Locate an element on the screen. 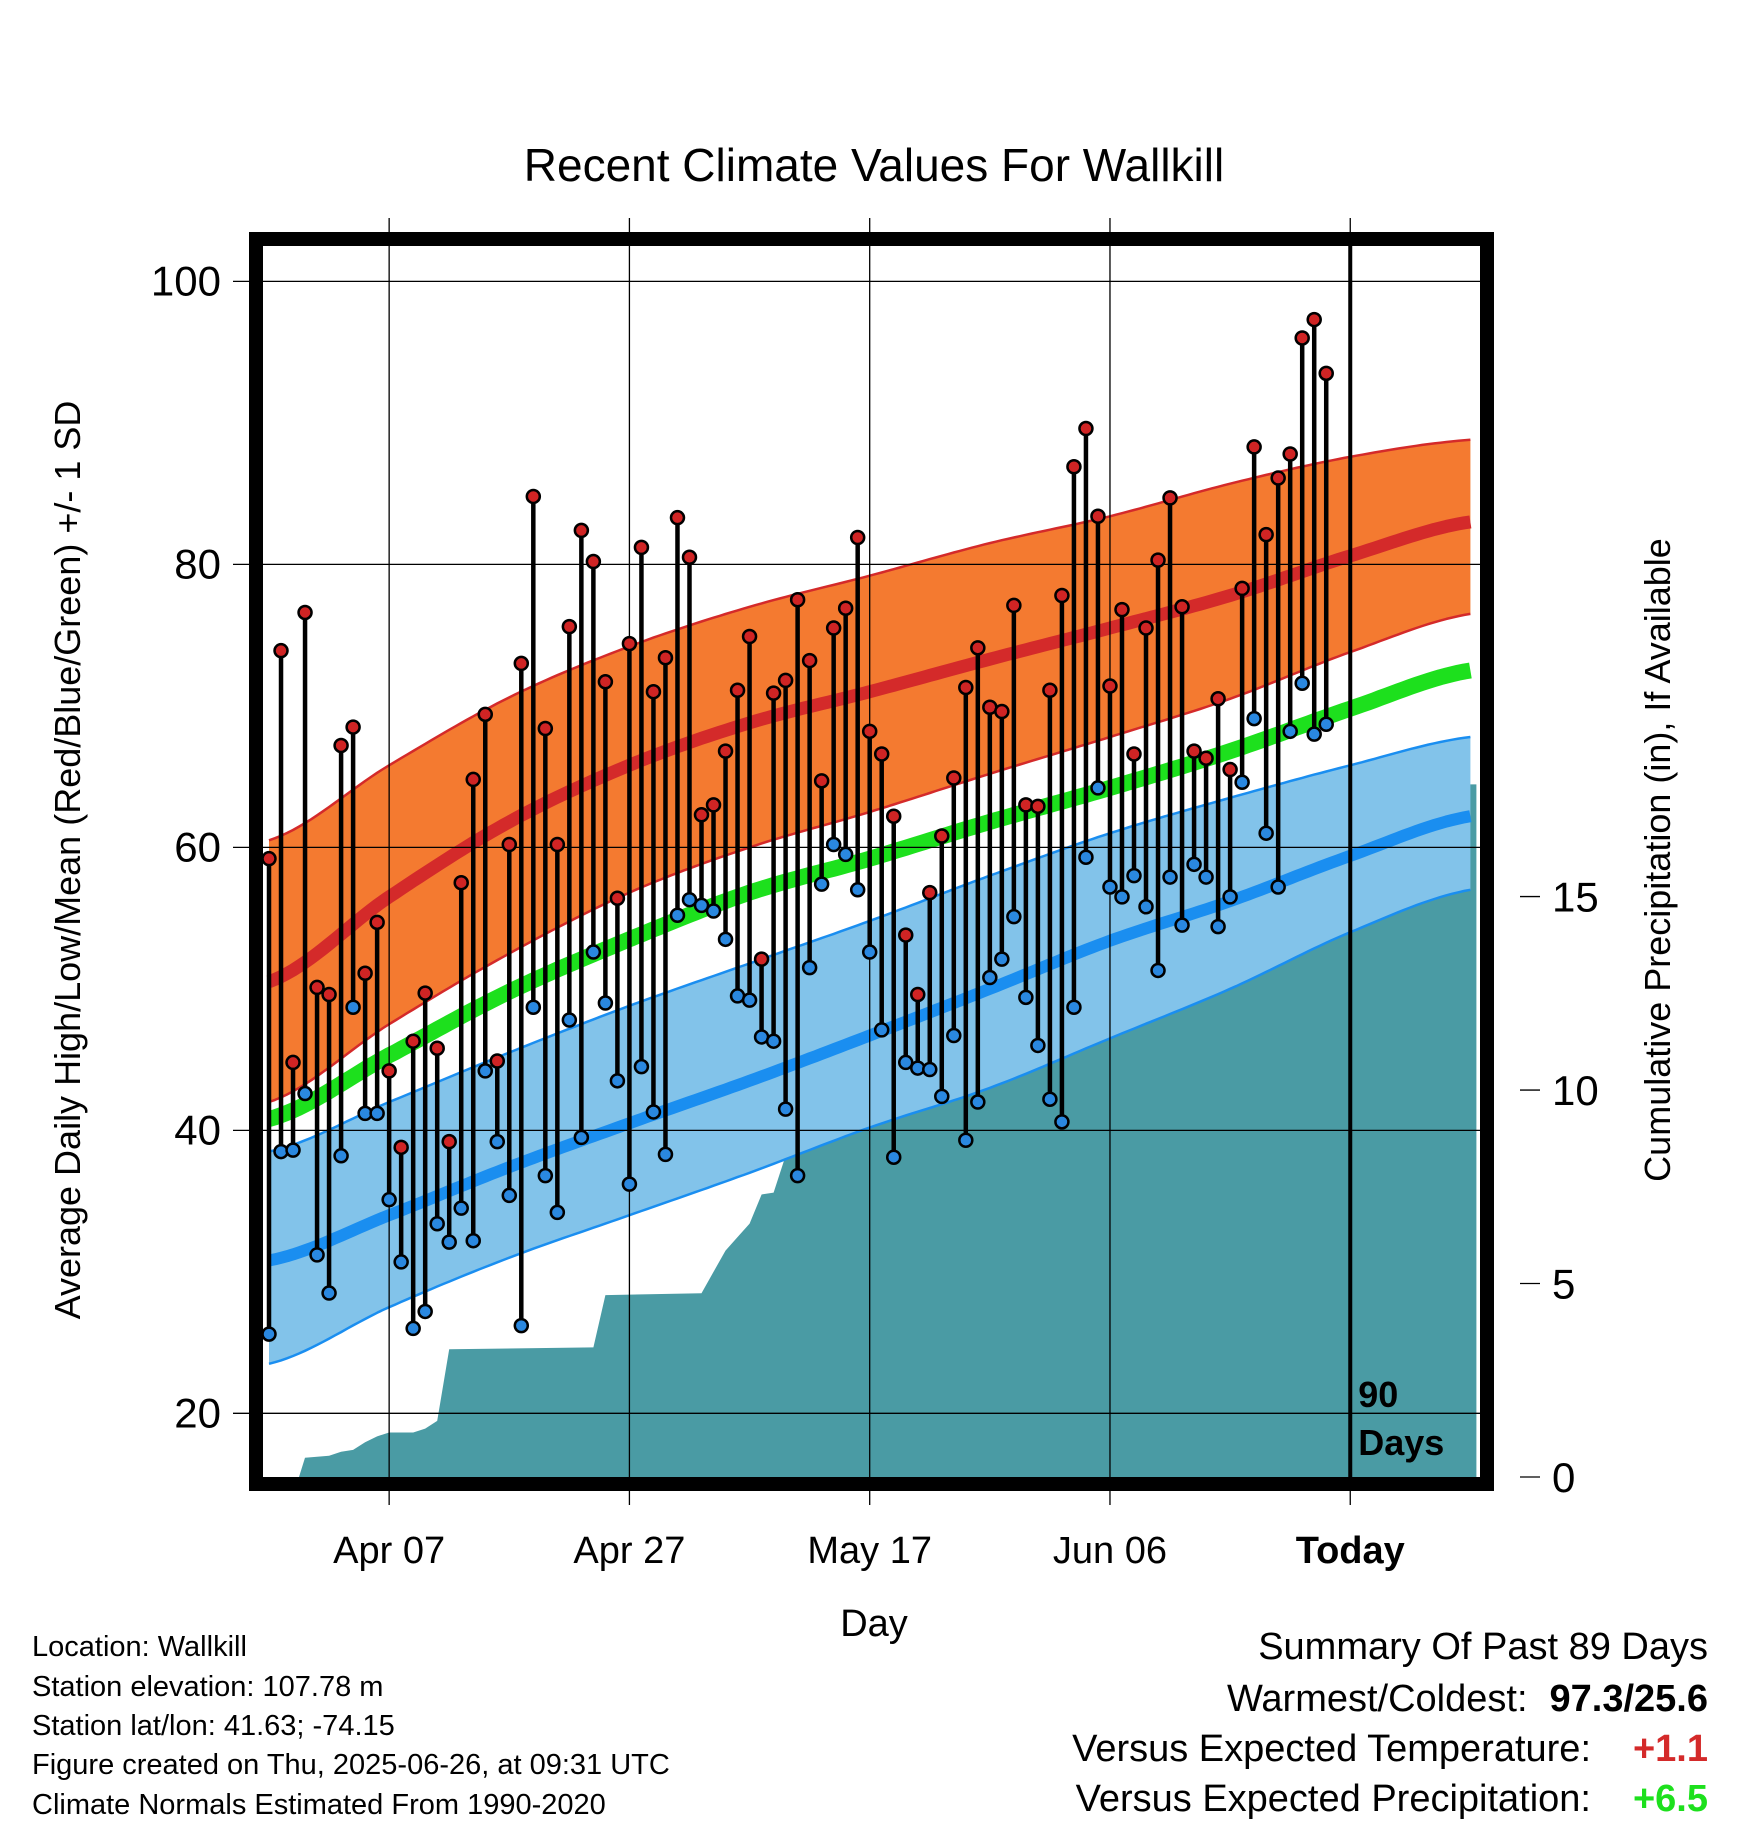 The width and height of the screenshot is (1748, 1828). y-tick-label: 60 is located at coordinates (197, 846).